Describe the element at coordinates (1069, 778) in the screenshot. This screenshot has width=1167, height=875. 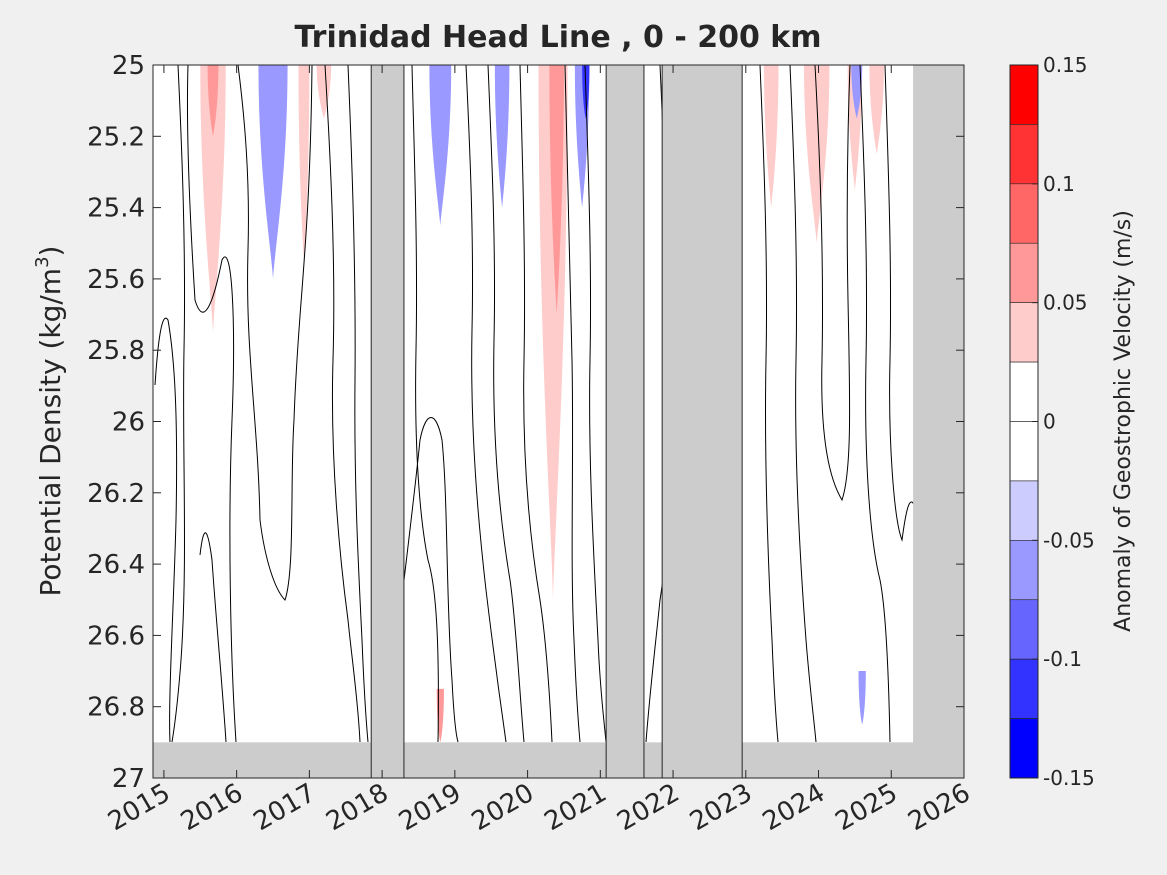
I see `colorbar-tick-label: -0.15` at that location.